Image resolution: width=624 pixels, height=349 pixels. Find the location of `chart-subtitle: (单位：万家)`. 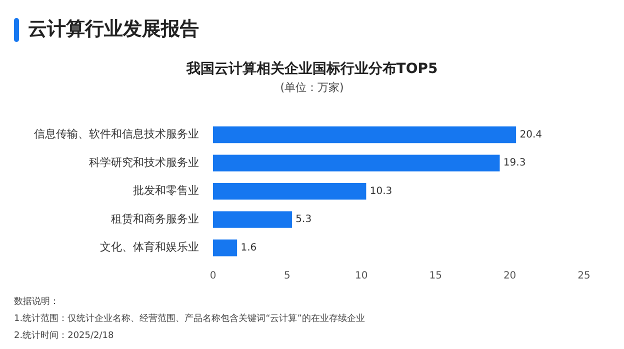

chart-subtitle: (单位：万家) is located at coordinates (312, 87).